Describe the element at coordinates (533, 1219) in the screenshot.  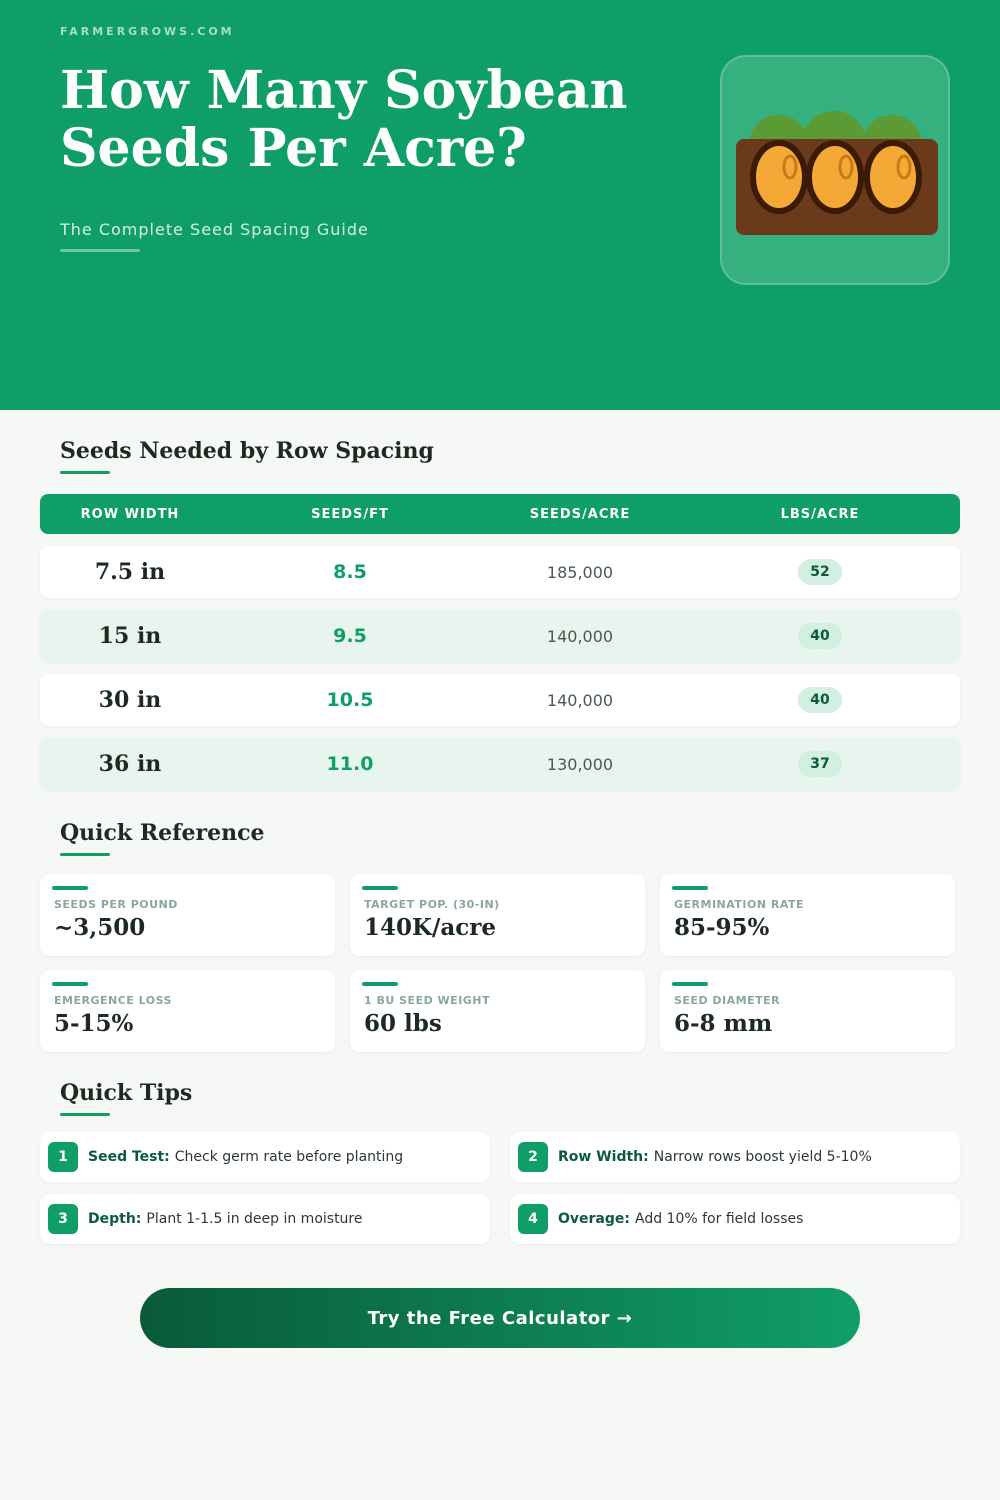
I see `tip-number: 4` at that location.